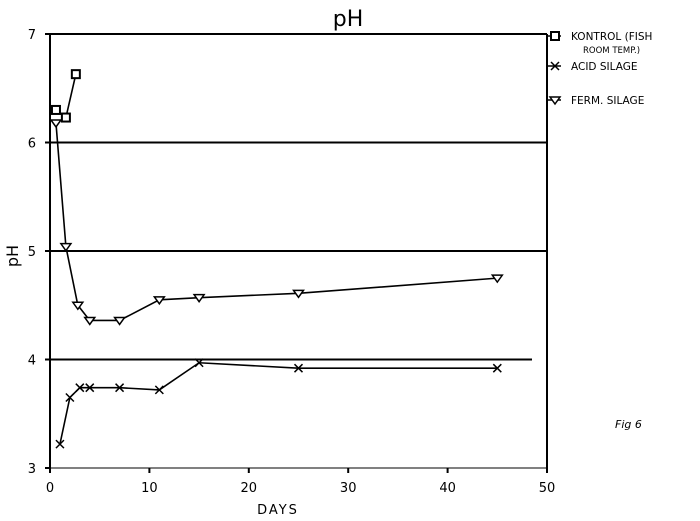 Image resolution: width=700 pixels, height=521 pixels. I want to click on y-tick-label: 4, so click(32, 361).